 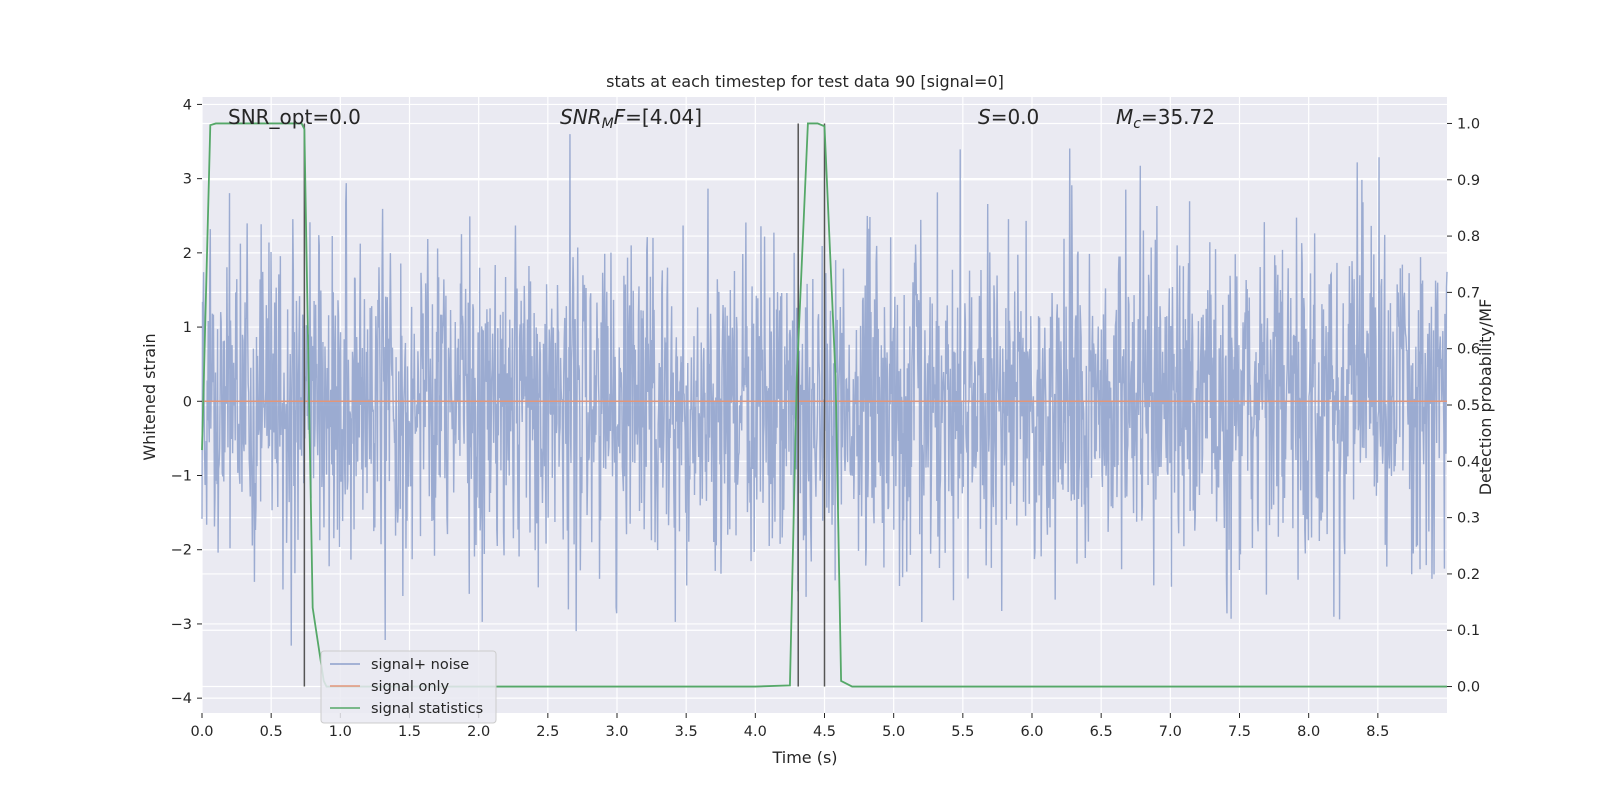 What do you see at coordinates (893, 732) in the screenshot?
I see `x-tick-label: 5.0` at bounding box center [893, 732].